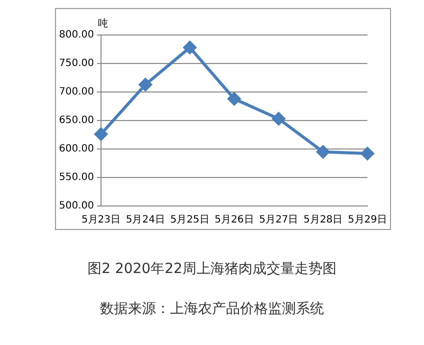 This screenshot has height=345, width=424. Describe the element at coordinates (76, 92) in the screenshot. I see `y-tick-label: 700.00` at that location.